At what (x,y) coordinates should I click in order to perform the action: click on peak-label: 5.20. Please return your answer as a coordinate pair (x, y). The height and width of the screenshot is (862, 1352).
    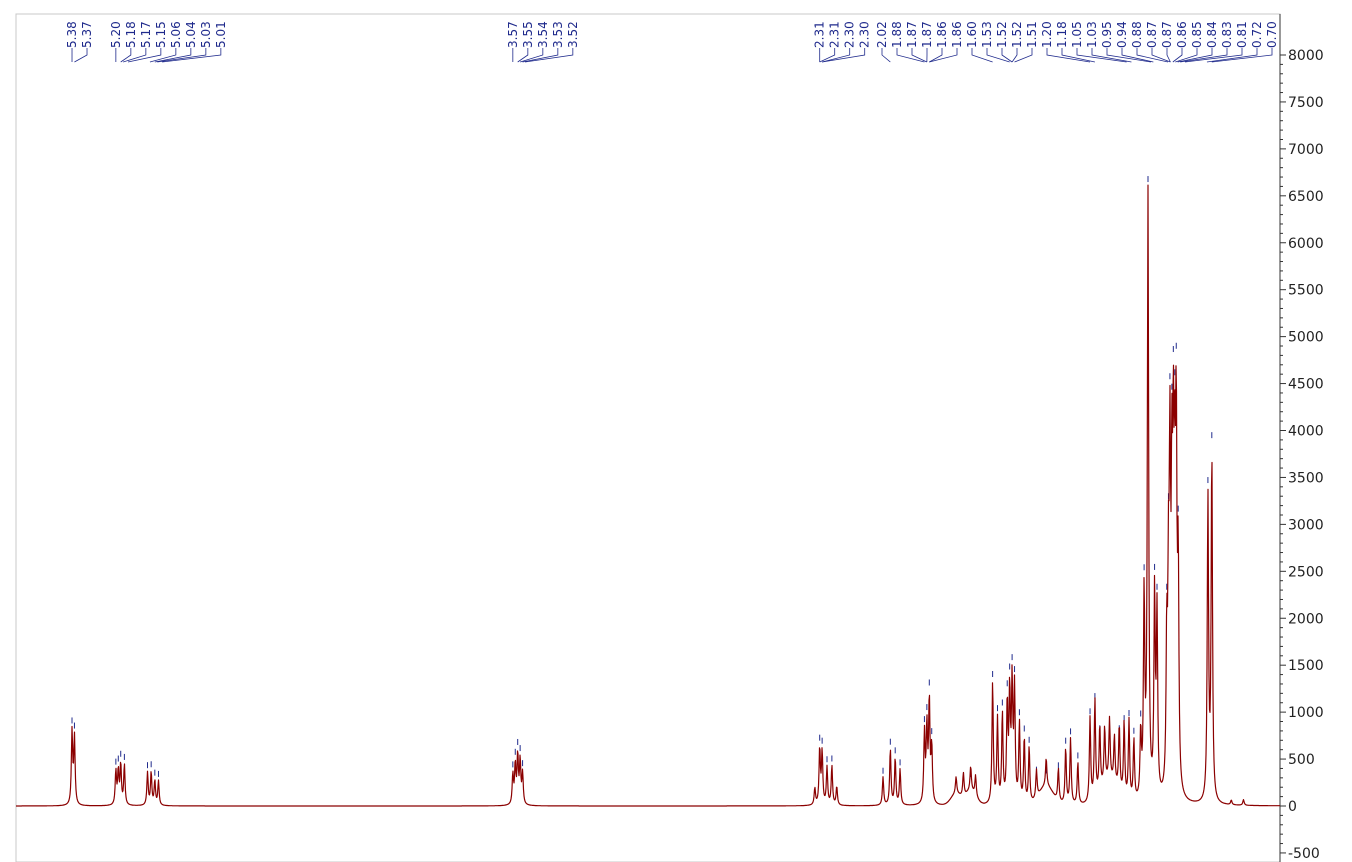
    Looking at the image, I should click on (116, 34).